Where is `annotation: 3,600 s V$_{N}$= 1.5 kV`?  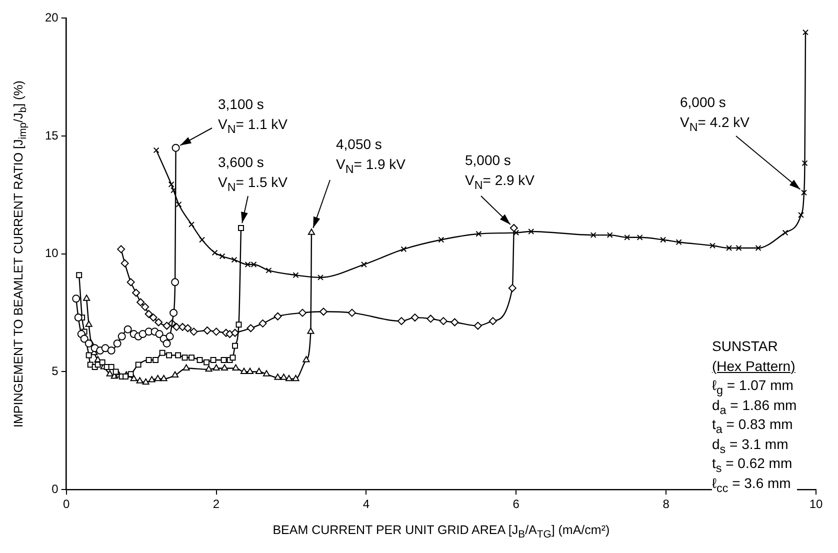
annotation: 3,600 s V$_{N}$= 1.5 kV is located at coordinates (253, 173).